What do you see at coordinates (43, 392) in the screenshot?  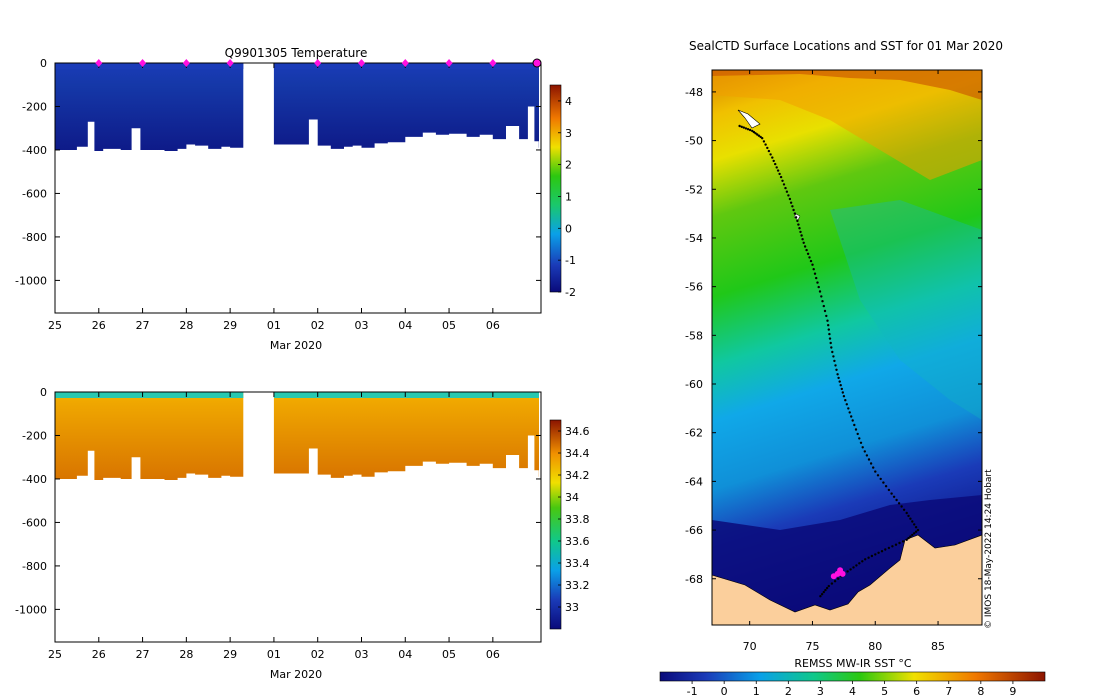 I see `y-tick-label: 0` at bounding box center [43, 392].